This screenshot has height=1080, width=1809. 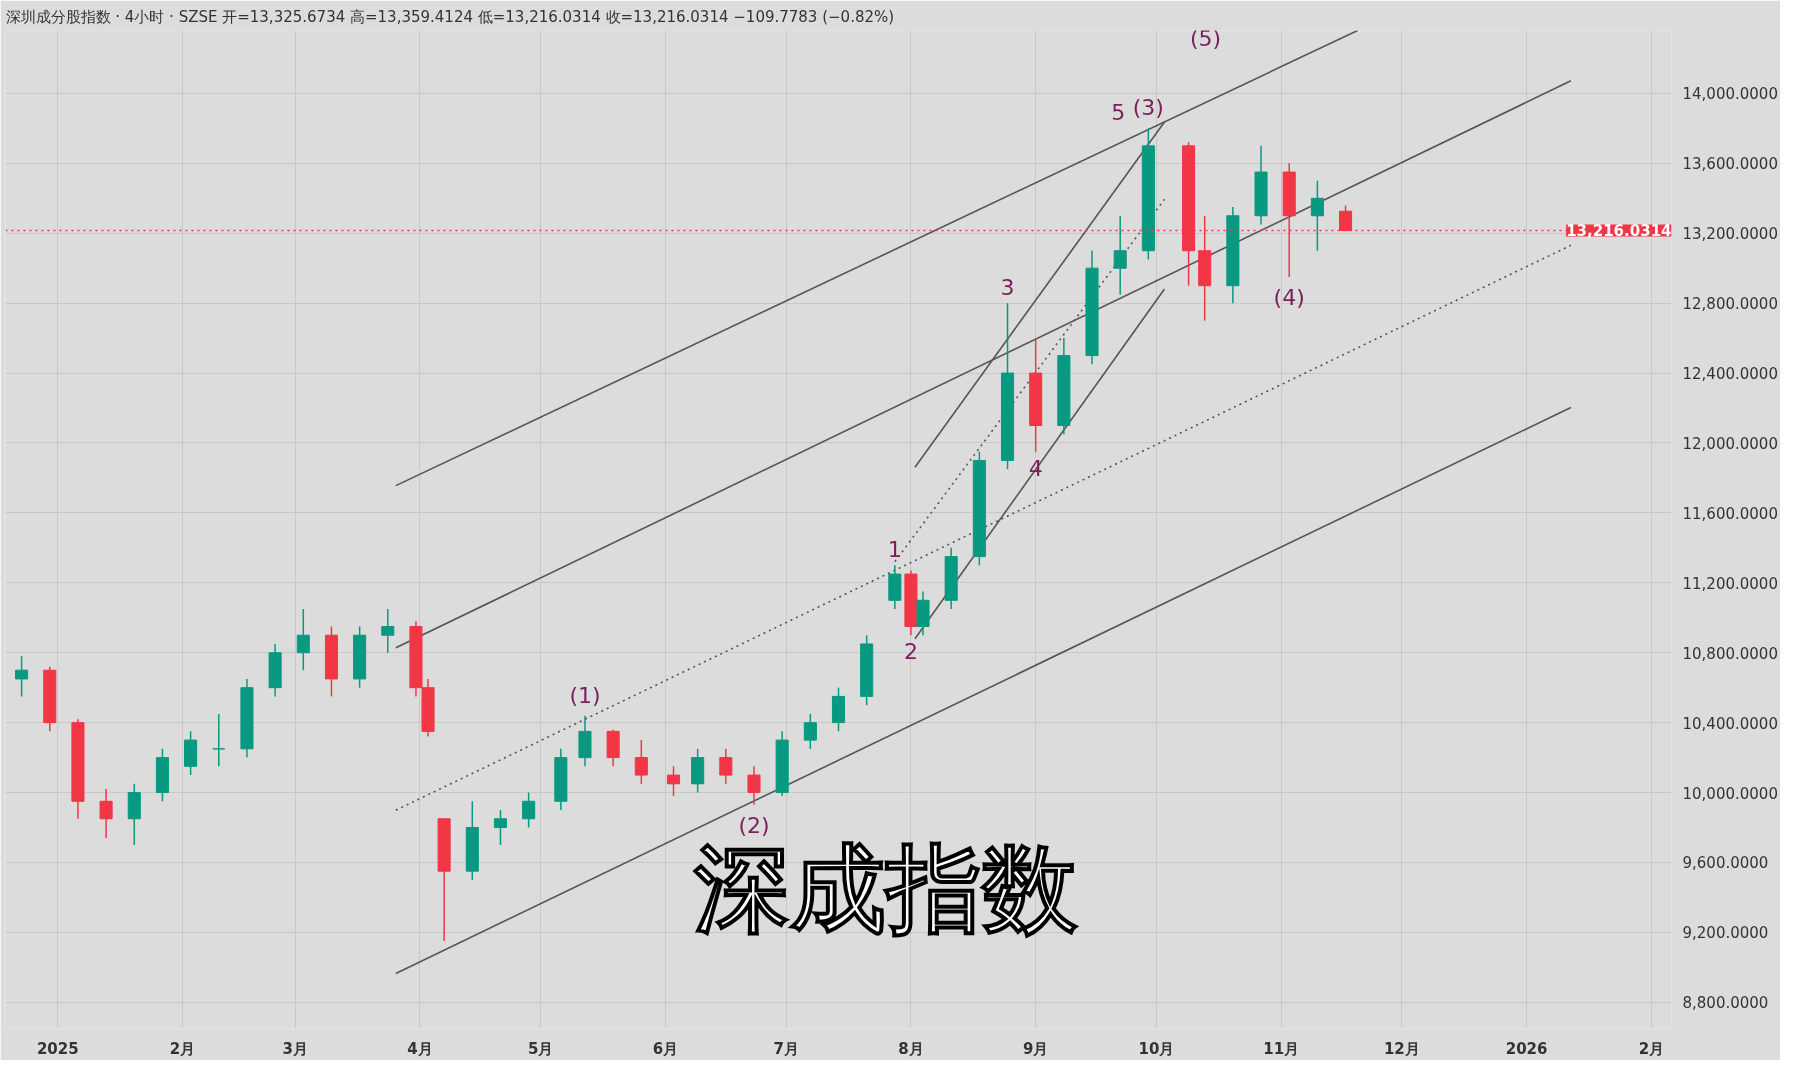 I want to click on y-tick-label: 10,800.0000, so click(x=1730, y=653).